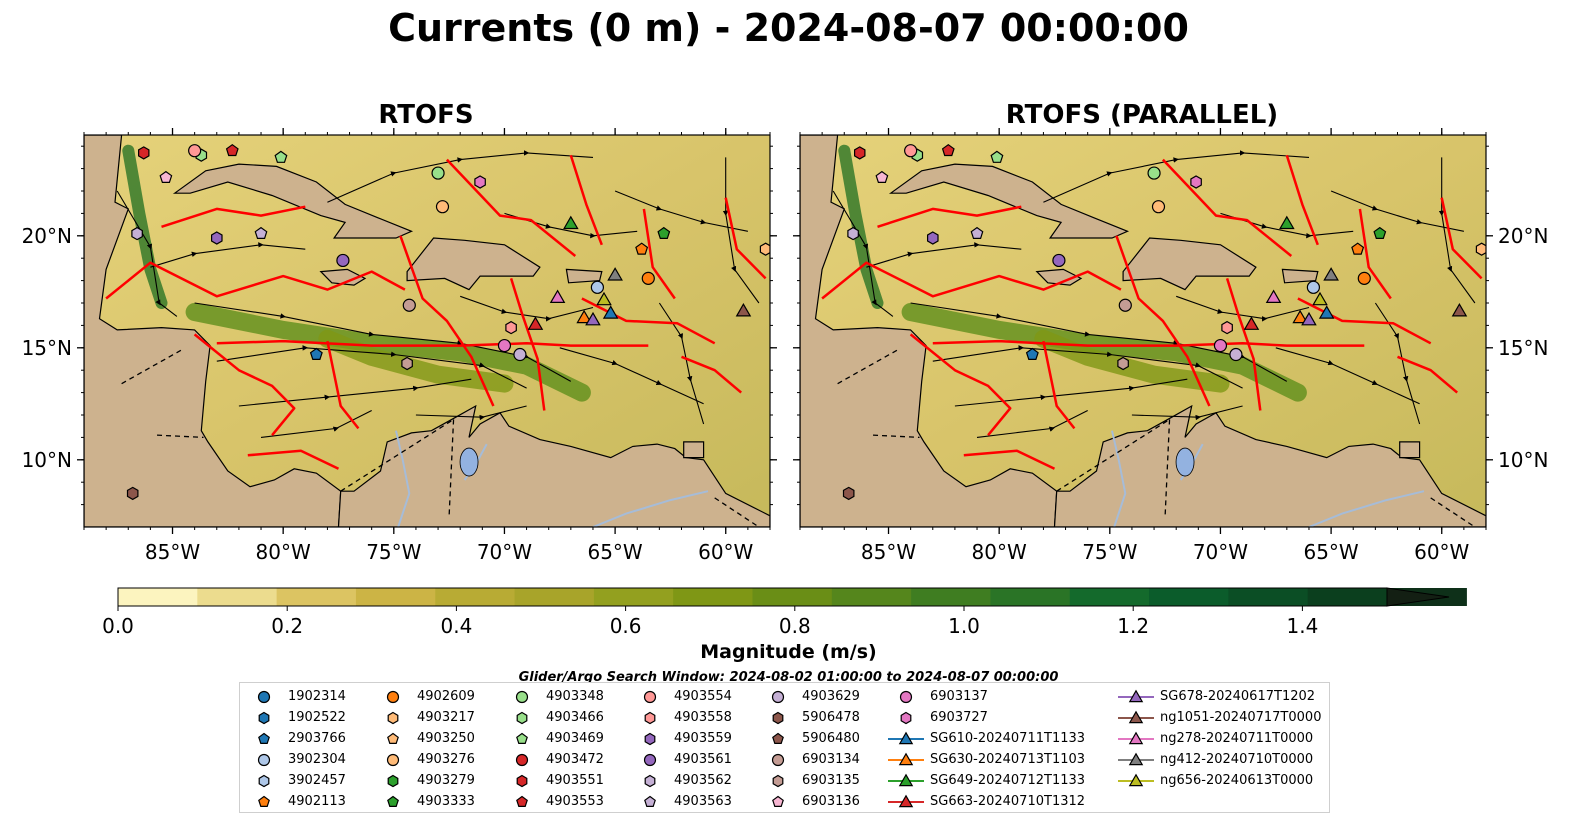 The width and height of the screenshot is (1577, 829). I want to click on legend-label: 4903217, so click(446, 717).